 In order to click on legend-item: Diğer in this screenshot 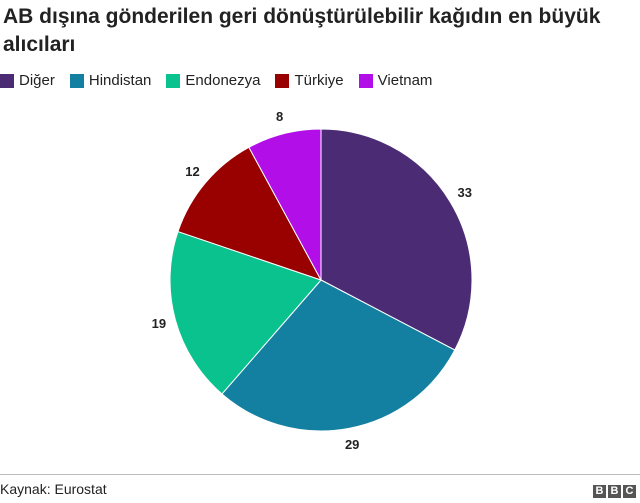, I will do `click(27, 80)`.